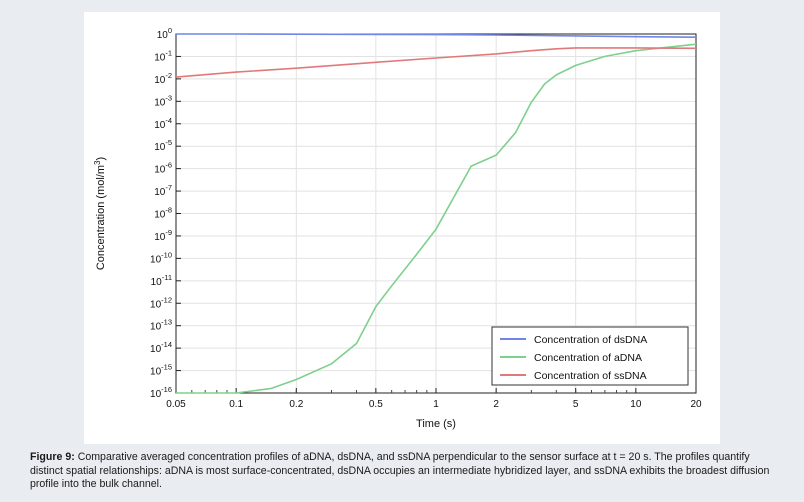 The image size is (804, 502). What do you see at coordinates (696, 404) in the screenshot?
I see `x-tick-label: 20` at bounding box center [696, 404].